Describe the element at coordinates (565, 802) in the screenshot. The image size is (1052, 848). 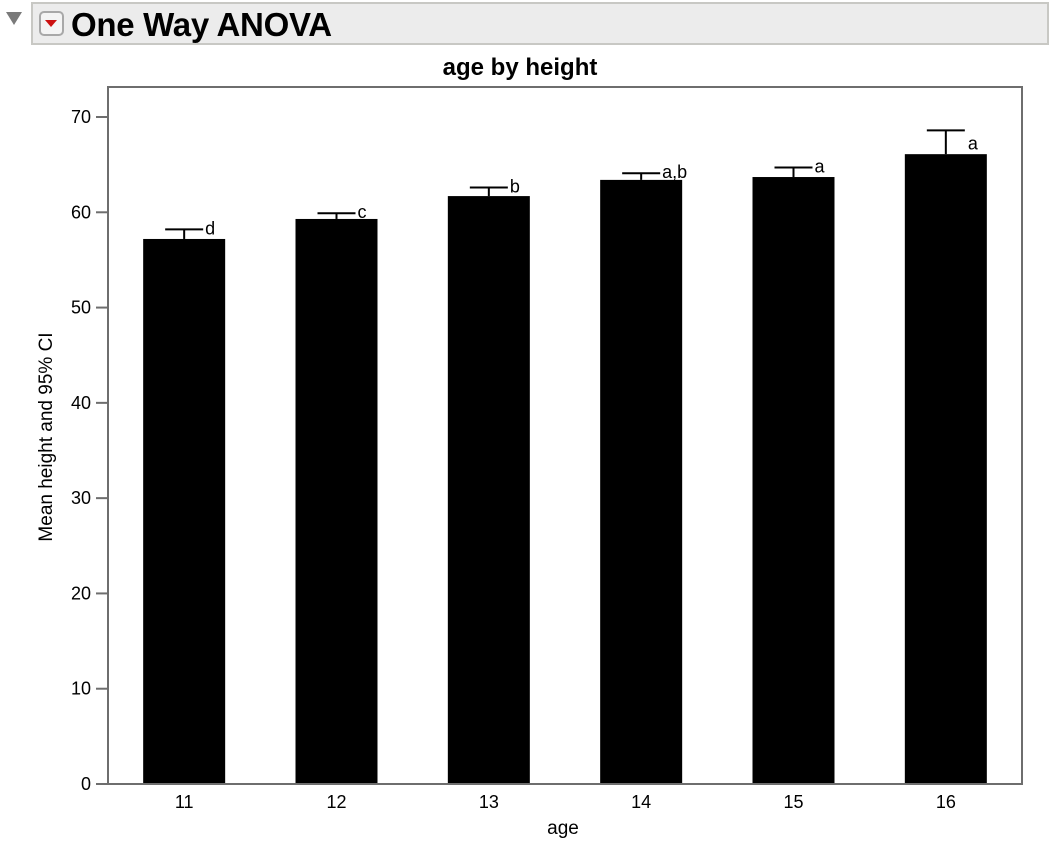
I see `x-axis-ticks: 11 12 13 14 15 16` at that location.